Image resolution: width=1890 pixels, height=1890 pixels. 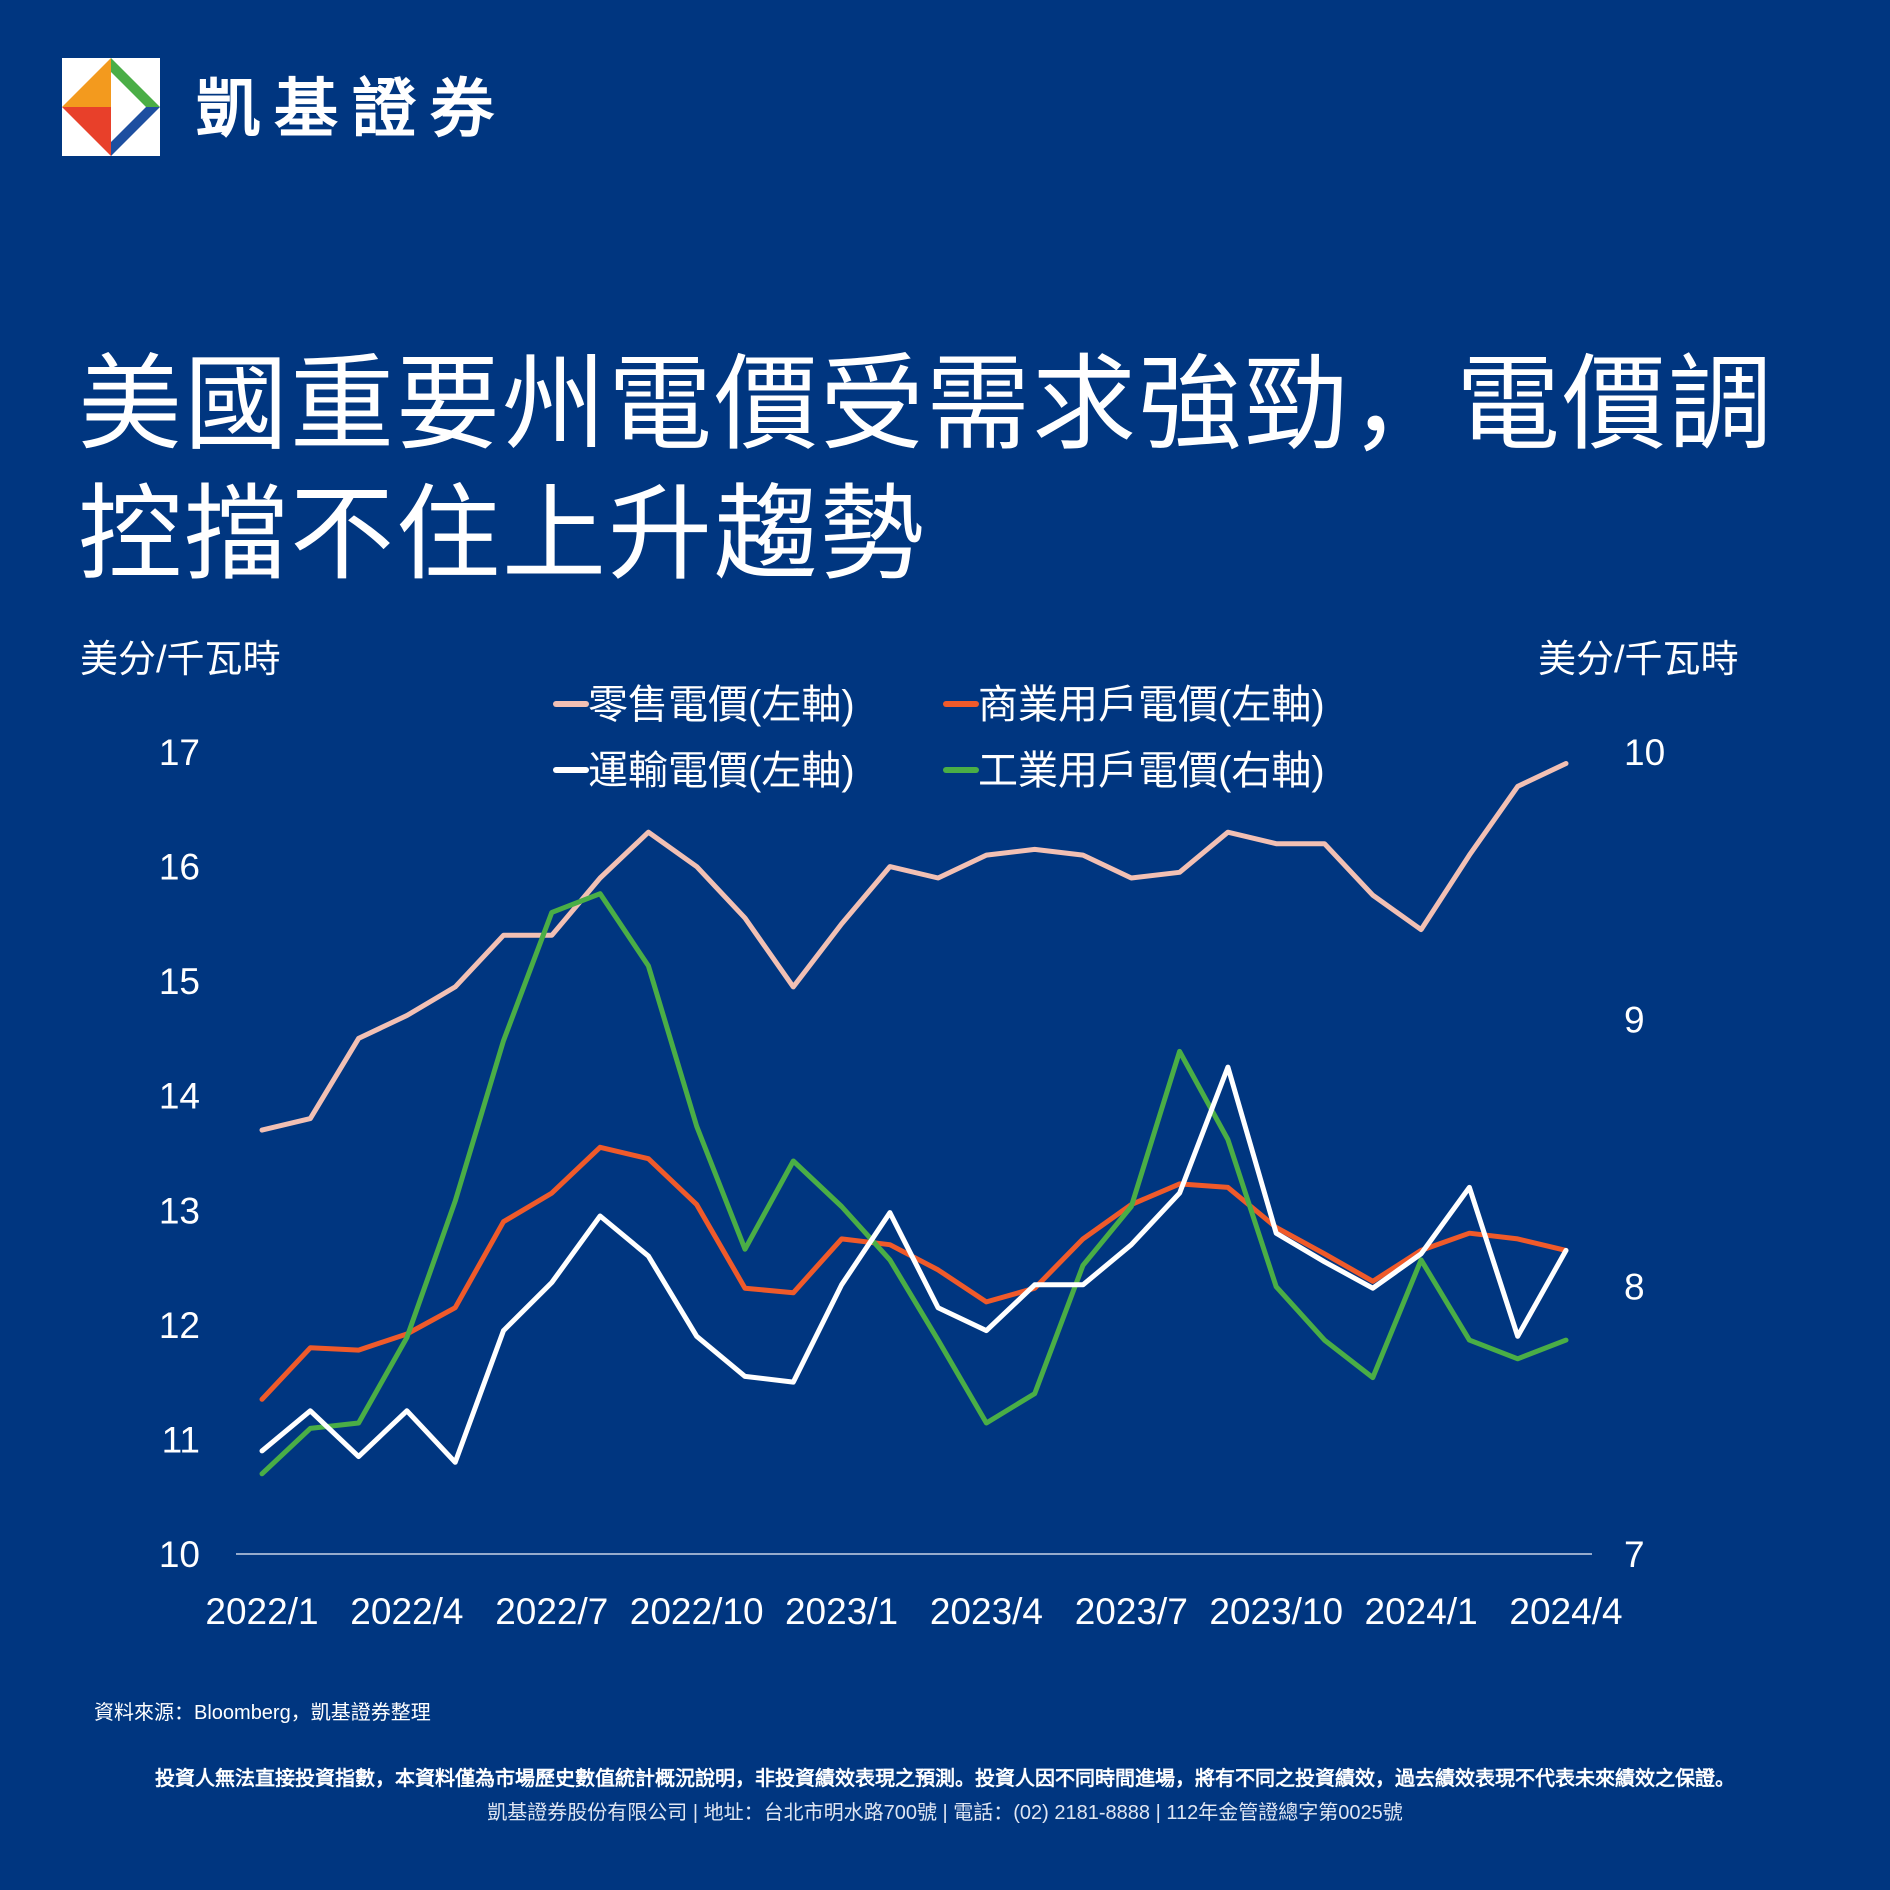 I want to click on x-tick-label: 2022/4, so click(x=406, y=1611).